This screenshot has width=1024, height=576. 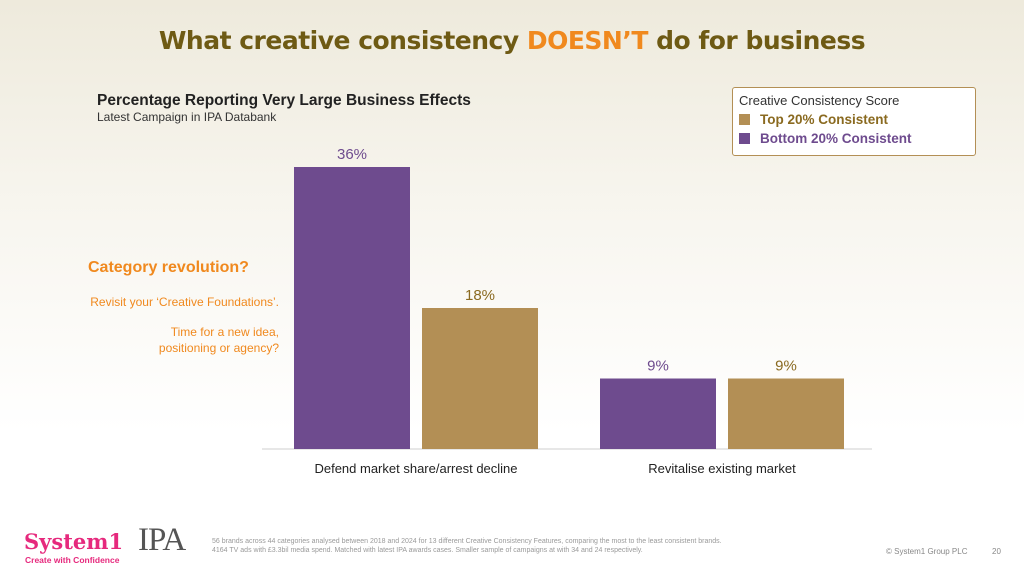 What do you see at coordinates (658, 366) in the screenshot?
I see `data-label-bottom20-1: 9%` at bounding box center [658, 366].